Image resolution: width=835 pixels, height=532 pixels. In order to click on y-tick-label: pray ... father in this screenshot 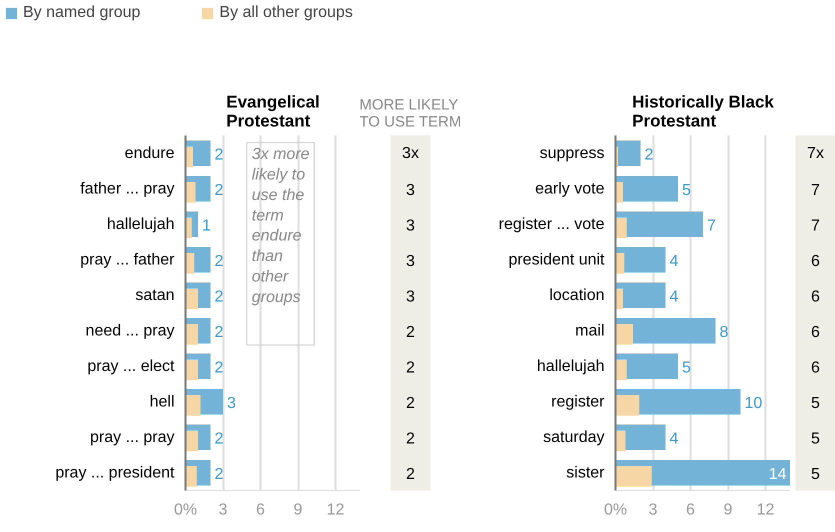, I will do `click(128, 259)`.